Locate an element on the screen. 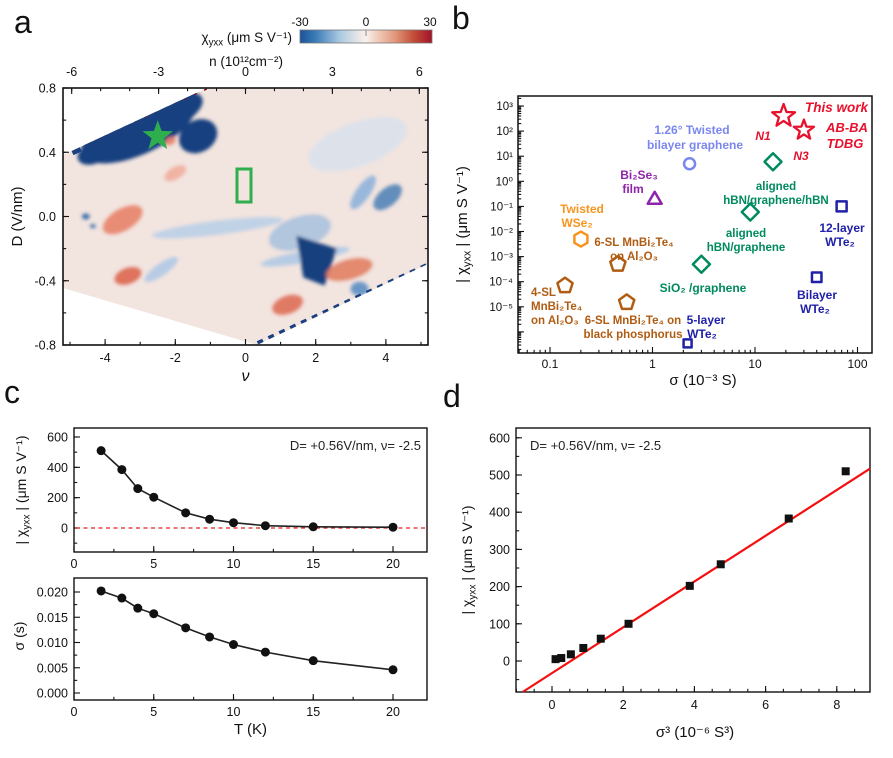  b-label: film is located at coordinates (632, 189).